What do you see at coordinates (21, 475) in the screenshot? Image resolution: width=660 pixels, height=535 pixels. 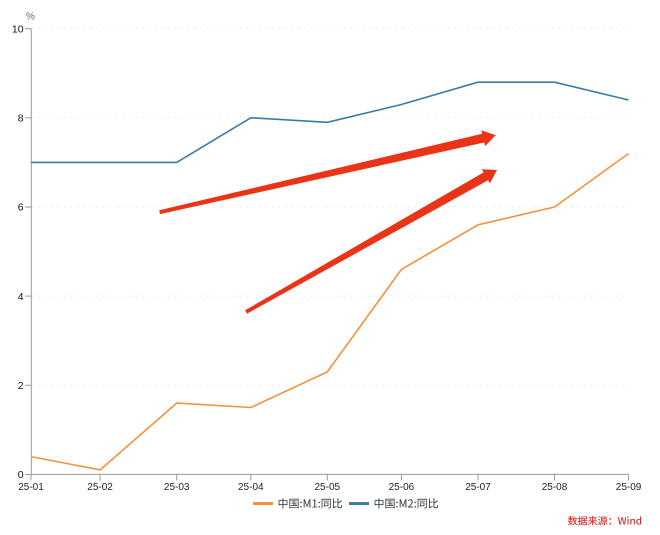 I see `svg-text: 0` at bounding box center [21, 475].